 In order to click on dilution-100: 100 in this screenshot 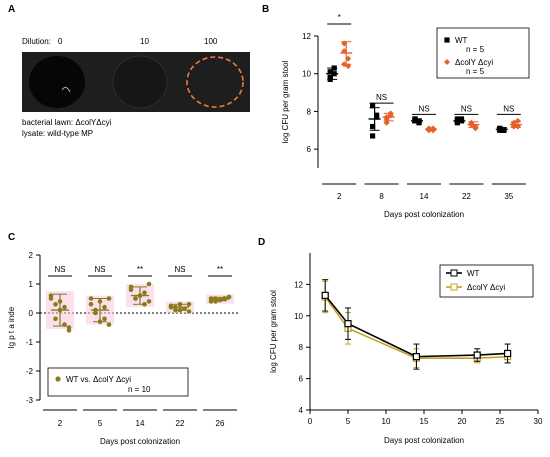, I will do `click(211, 41)`.